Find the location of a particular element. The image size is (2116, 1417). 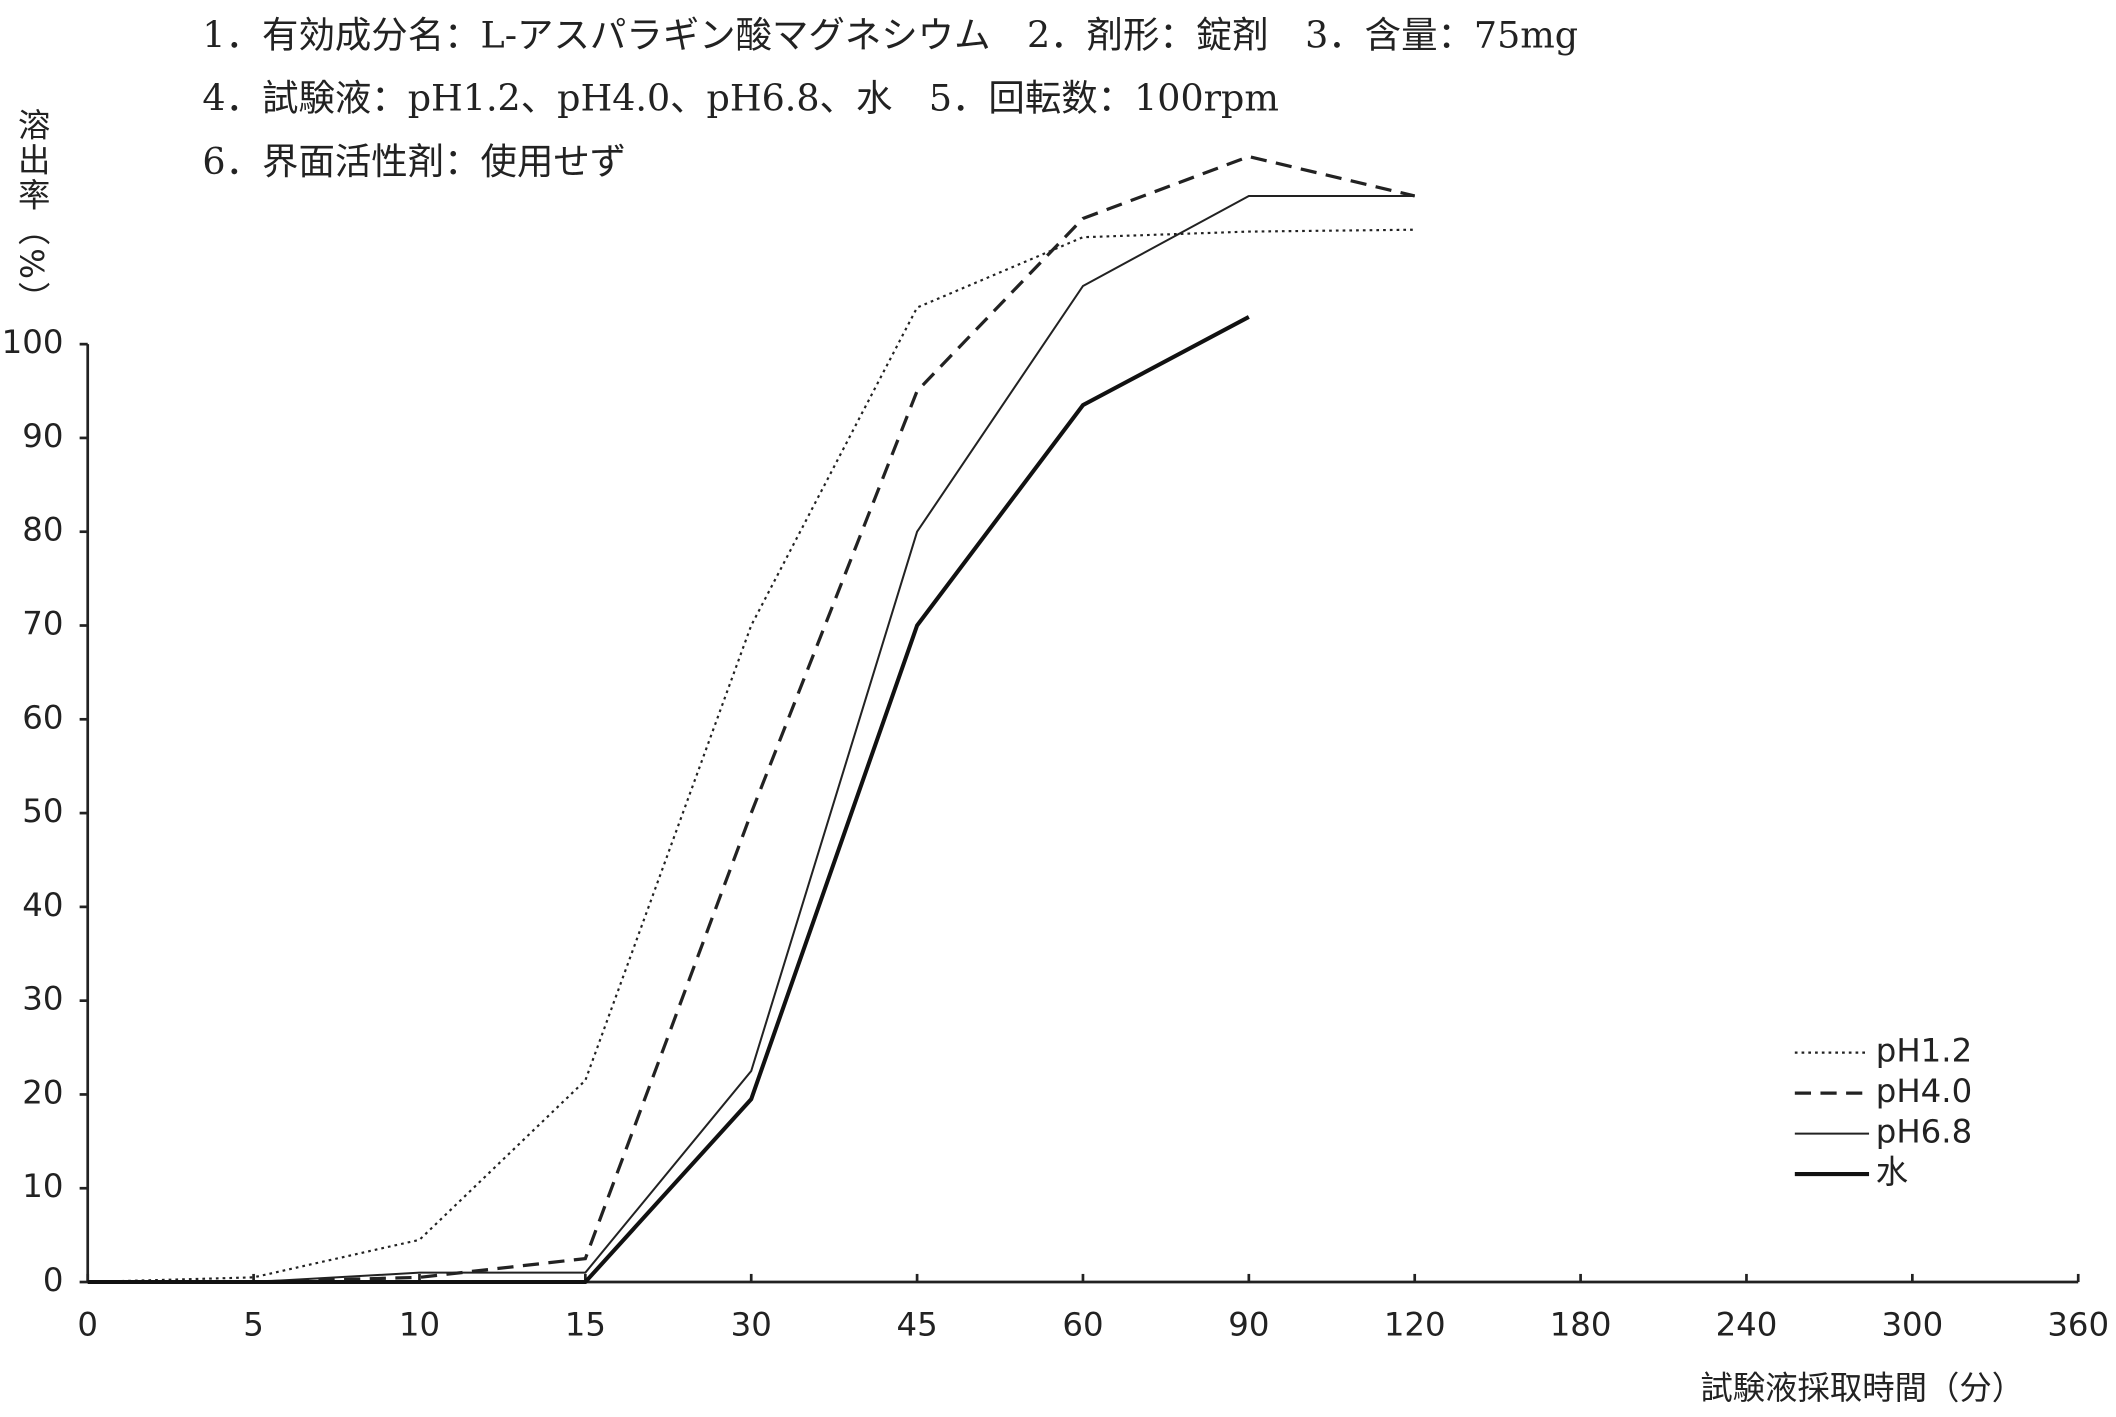

y-tick-label: 60 is located at coordinates (42, 717).